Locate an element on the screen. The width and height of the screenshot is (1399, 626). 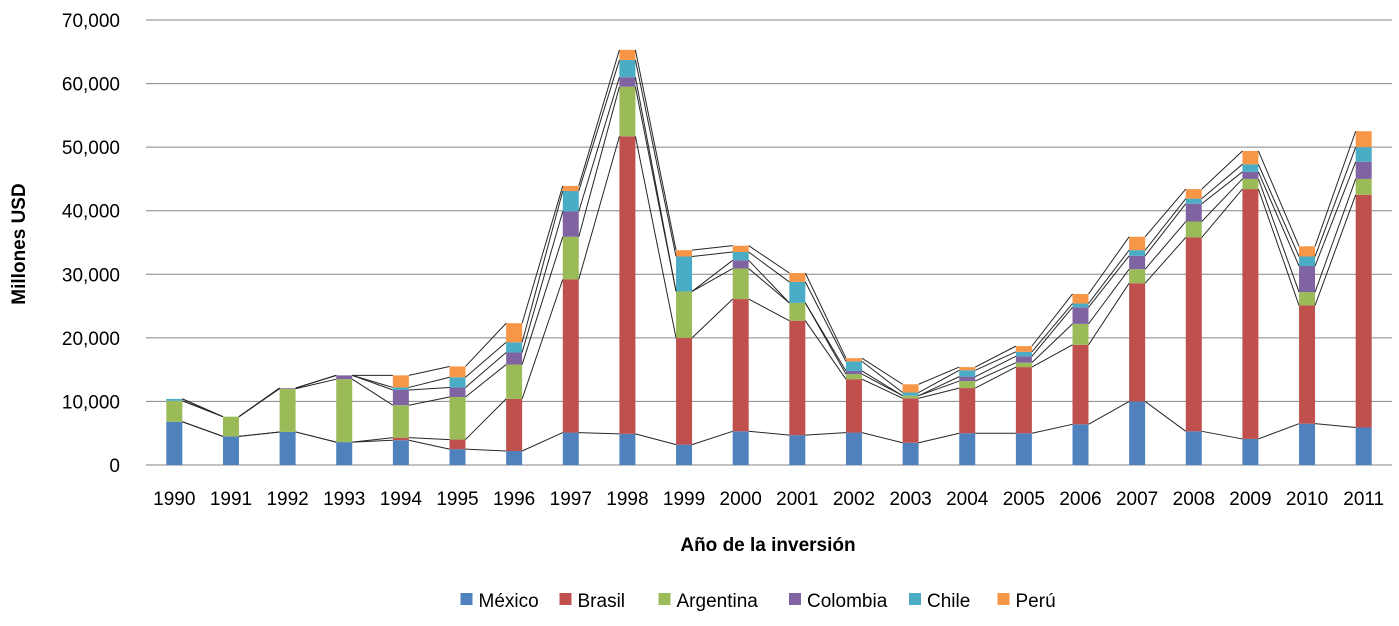
x-tick-label: 2003 is located at coordinates (910, 499).